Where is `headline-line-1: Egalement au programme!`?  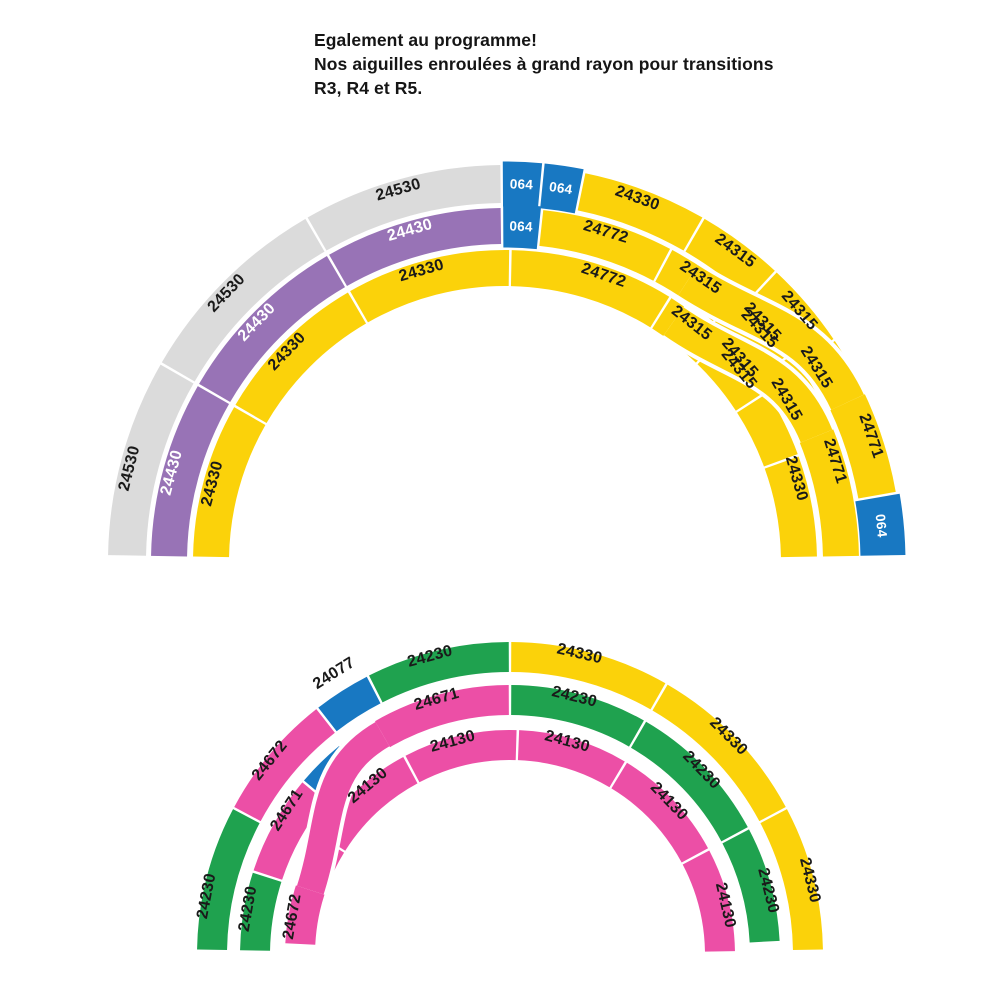 headline-line-1: Egalement au programme! is located at coordinates (426, 40).